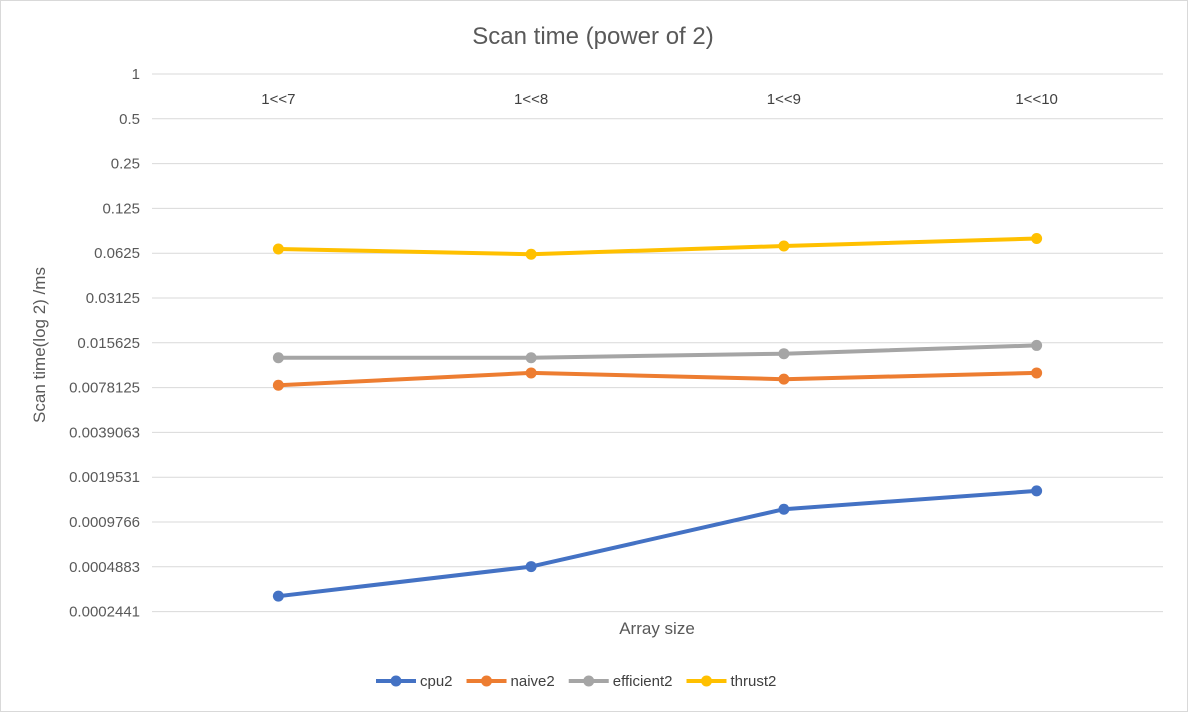 Image resolution: width=1188 pixels, height=712 pixels. I want to click on series-line-cpu2, so click(657, 543).